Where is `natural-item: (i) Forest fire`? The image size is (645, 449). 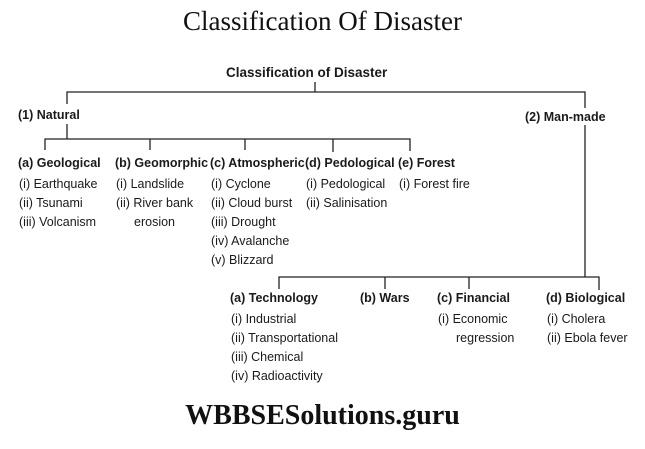 natural-item: (i) Forest fire is located at coordinates (434, 184).